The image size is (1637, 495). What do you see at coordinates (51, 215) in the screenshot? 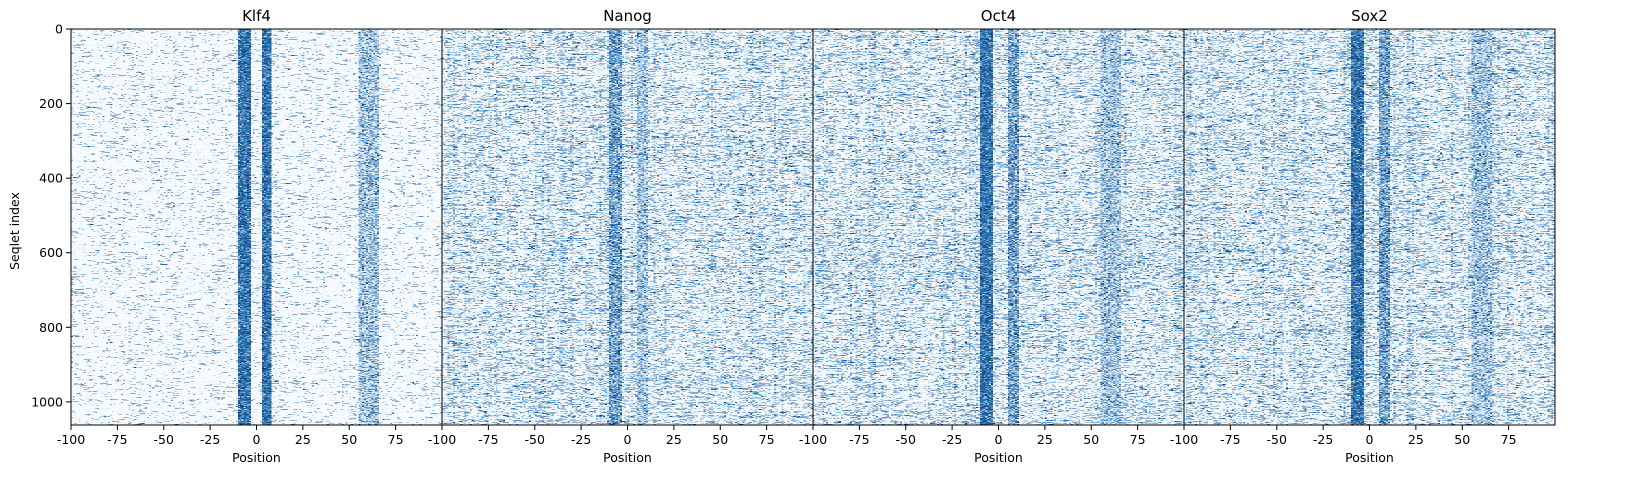
I see `y-axis: 0 200 400 600 800 1000` at bounding box center [51, 215].